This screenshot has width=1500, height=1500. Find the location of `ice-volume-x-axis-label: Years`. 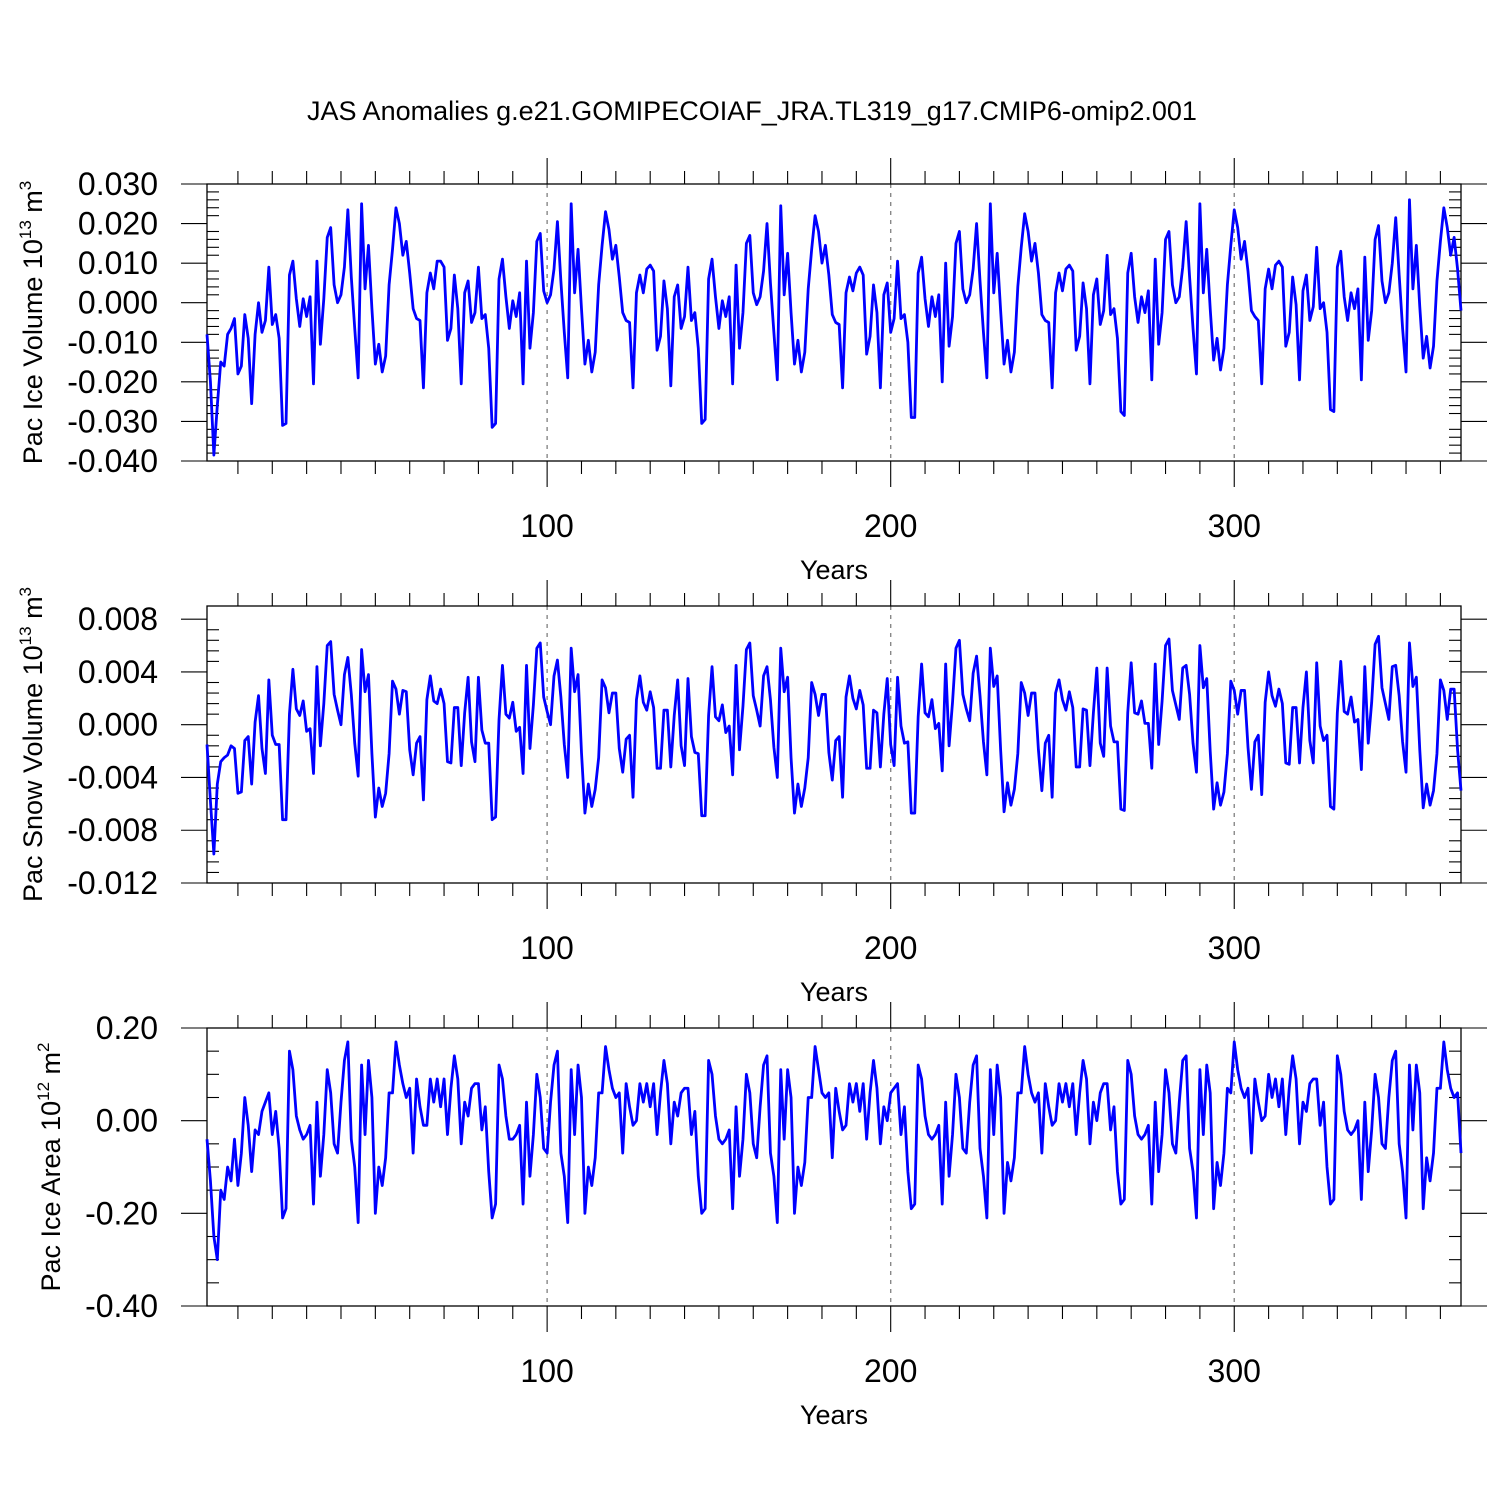

ice-volume-x-axis-label: Years is located at coordinates (834, 570).